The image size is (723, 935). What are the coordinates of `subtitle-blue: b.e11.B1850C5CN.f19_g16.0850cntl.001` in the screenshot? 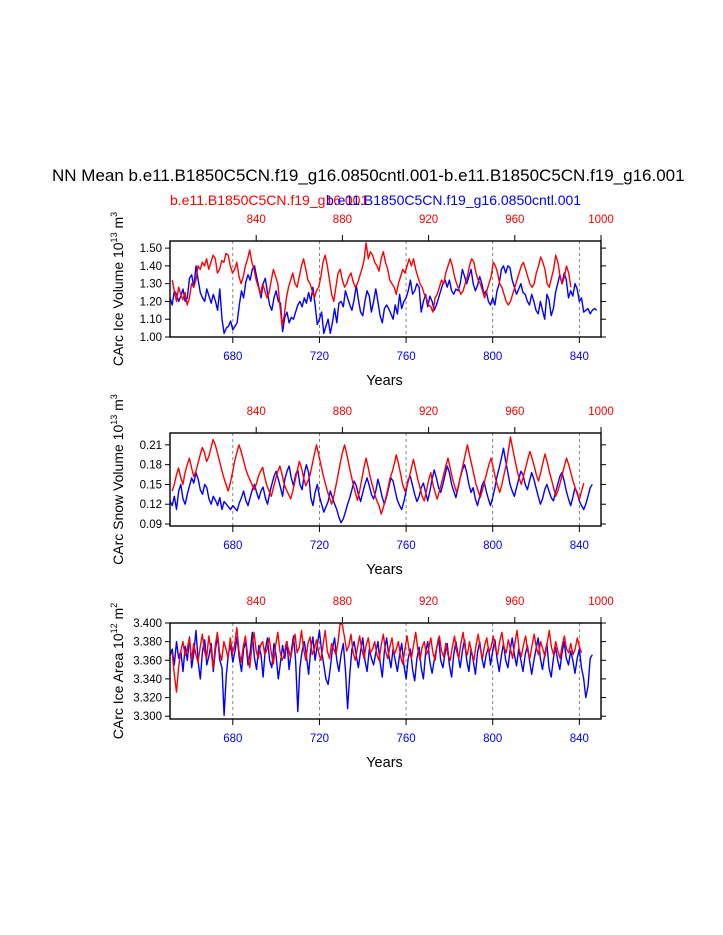 It's located at (453, 200).